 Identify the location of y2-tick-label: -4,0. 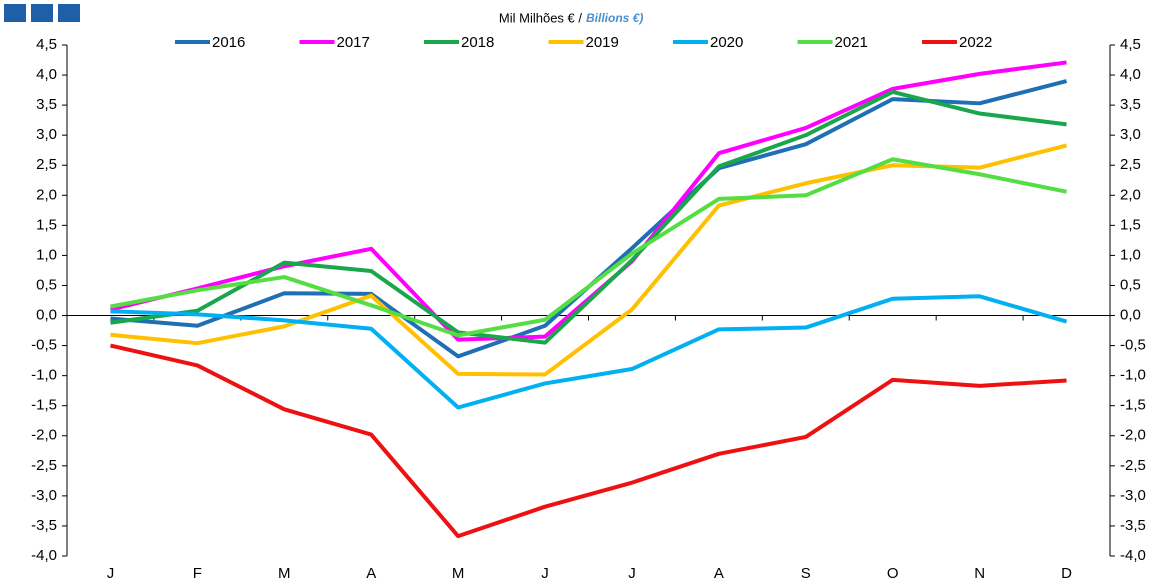
(1133, 555).